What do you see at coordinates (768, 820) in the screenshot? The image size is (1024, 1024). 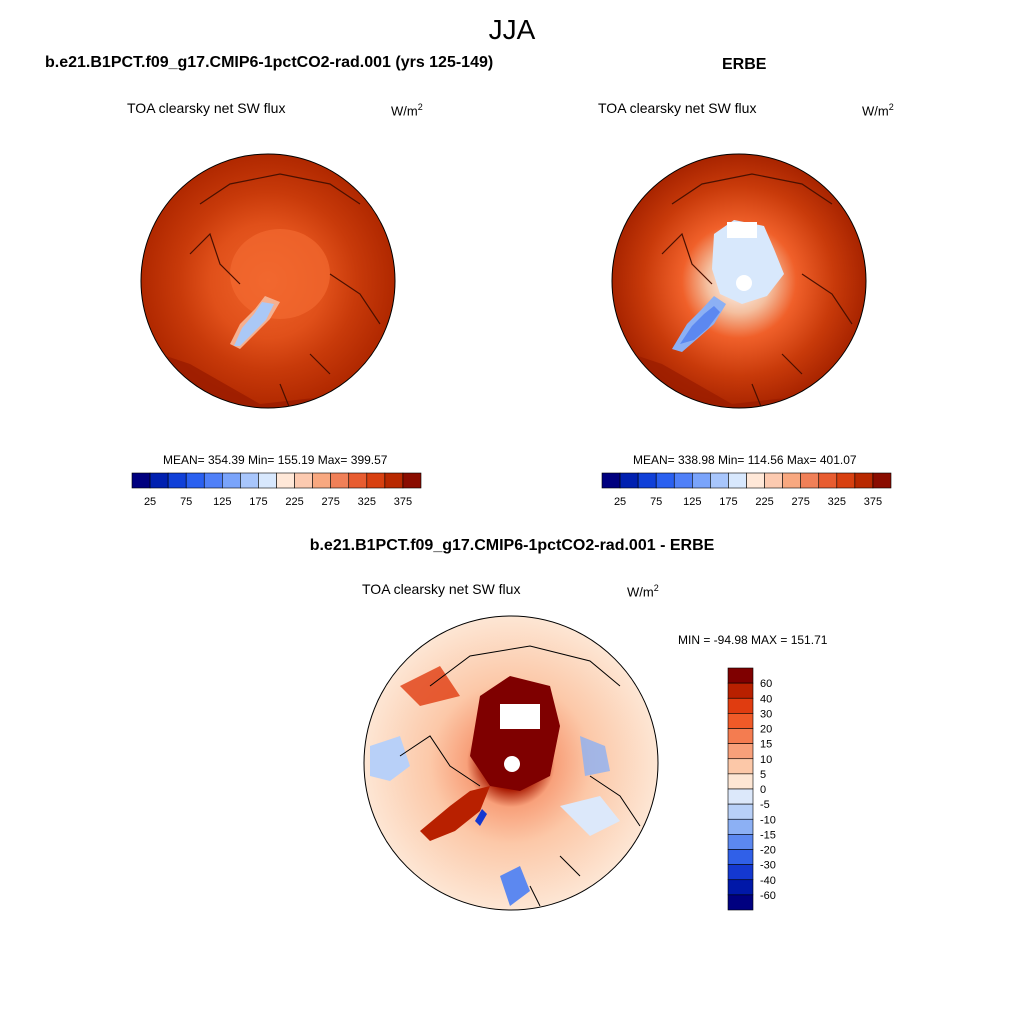 I see `colorbar-tick-label: -10` at bounding box center [768, 820].